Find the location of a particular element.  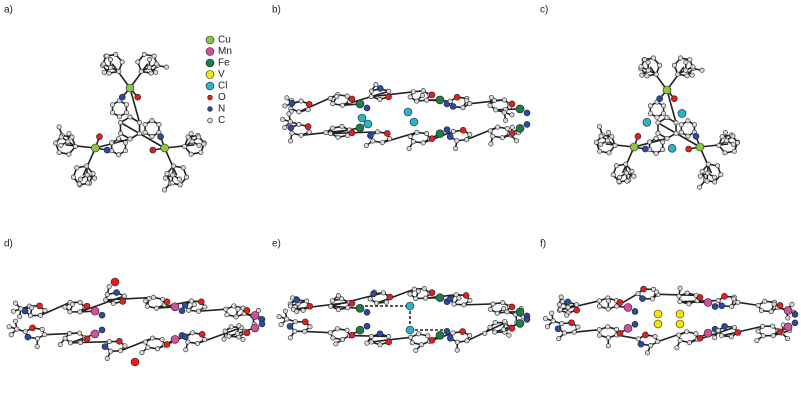

legend-label: Cl is located at coordinates (222, 86).